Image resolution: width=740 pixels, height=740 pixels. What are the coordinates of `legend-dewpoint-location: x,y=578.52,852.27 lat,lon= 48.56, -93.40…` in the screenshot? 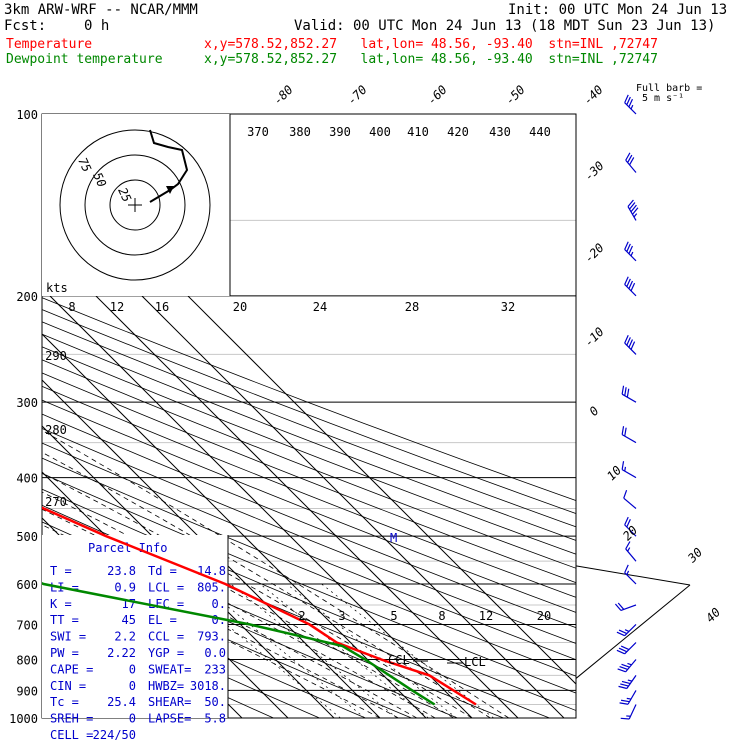 It's located at (431, 59).